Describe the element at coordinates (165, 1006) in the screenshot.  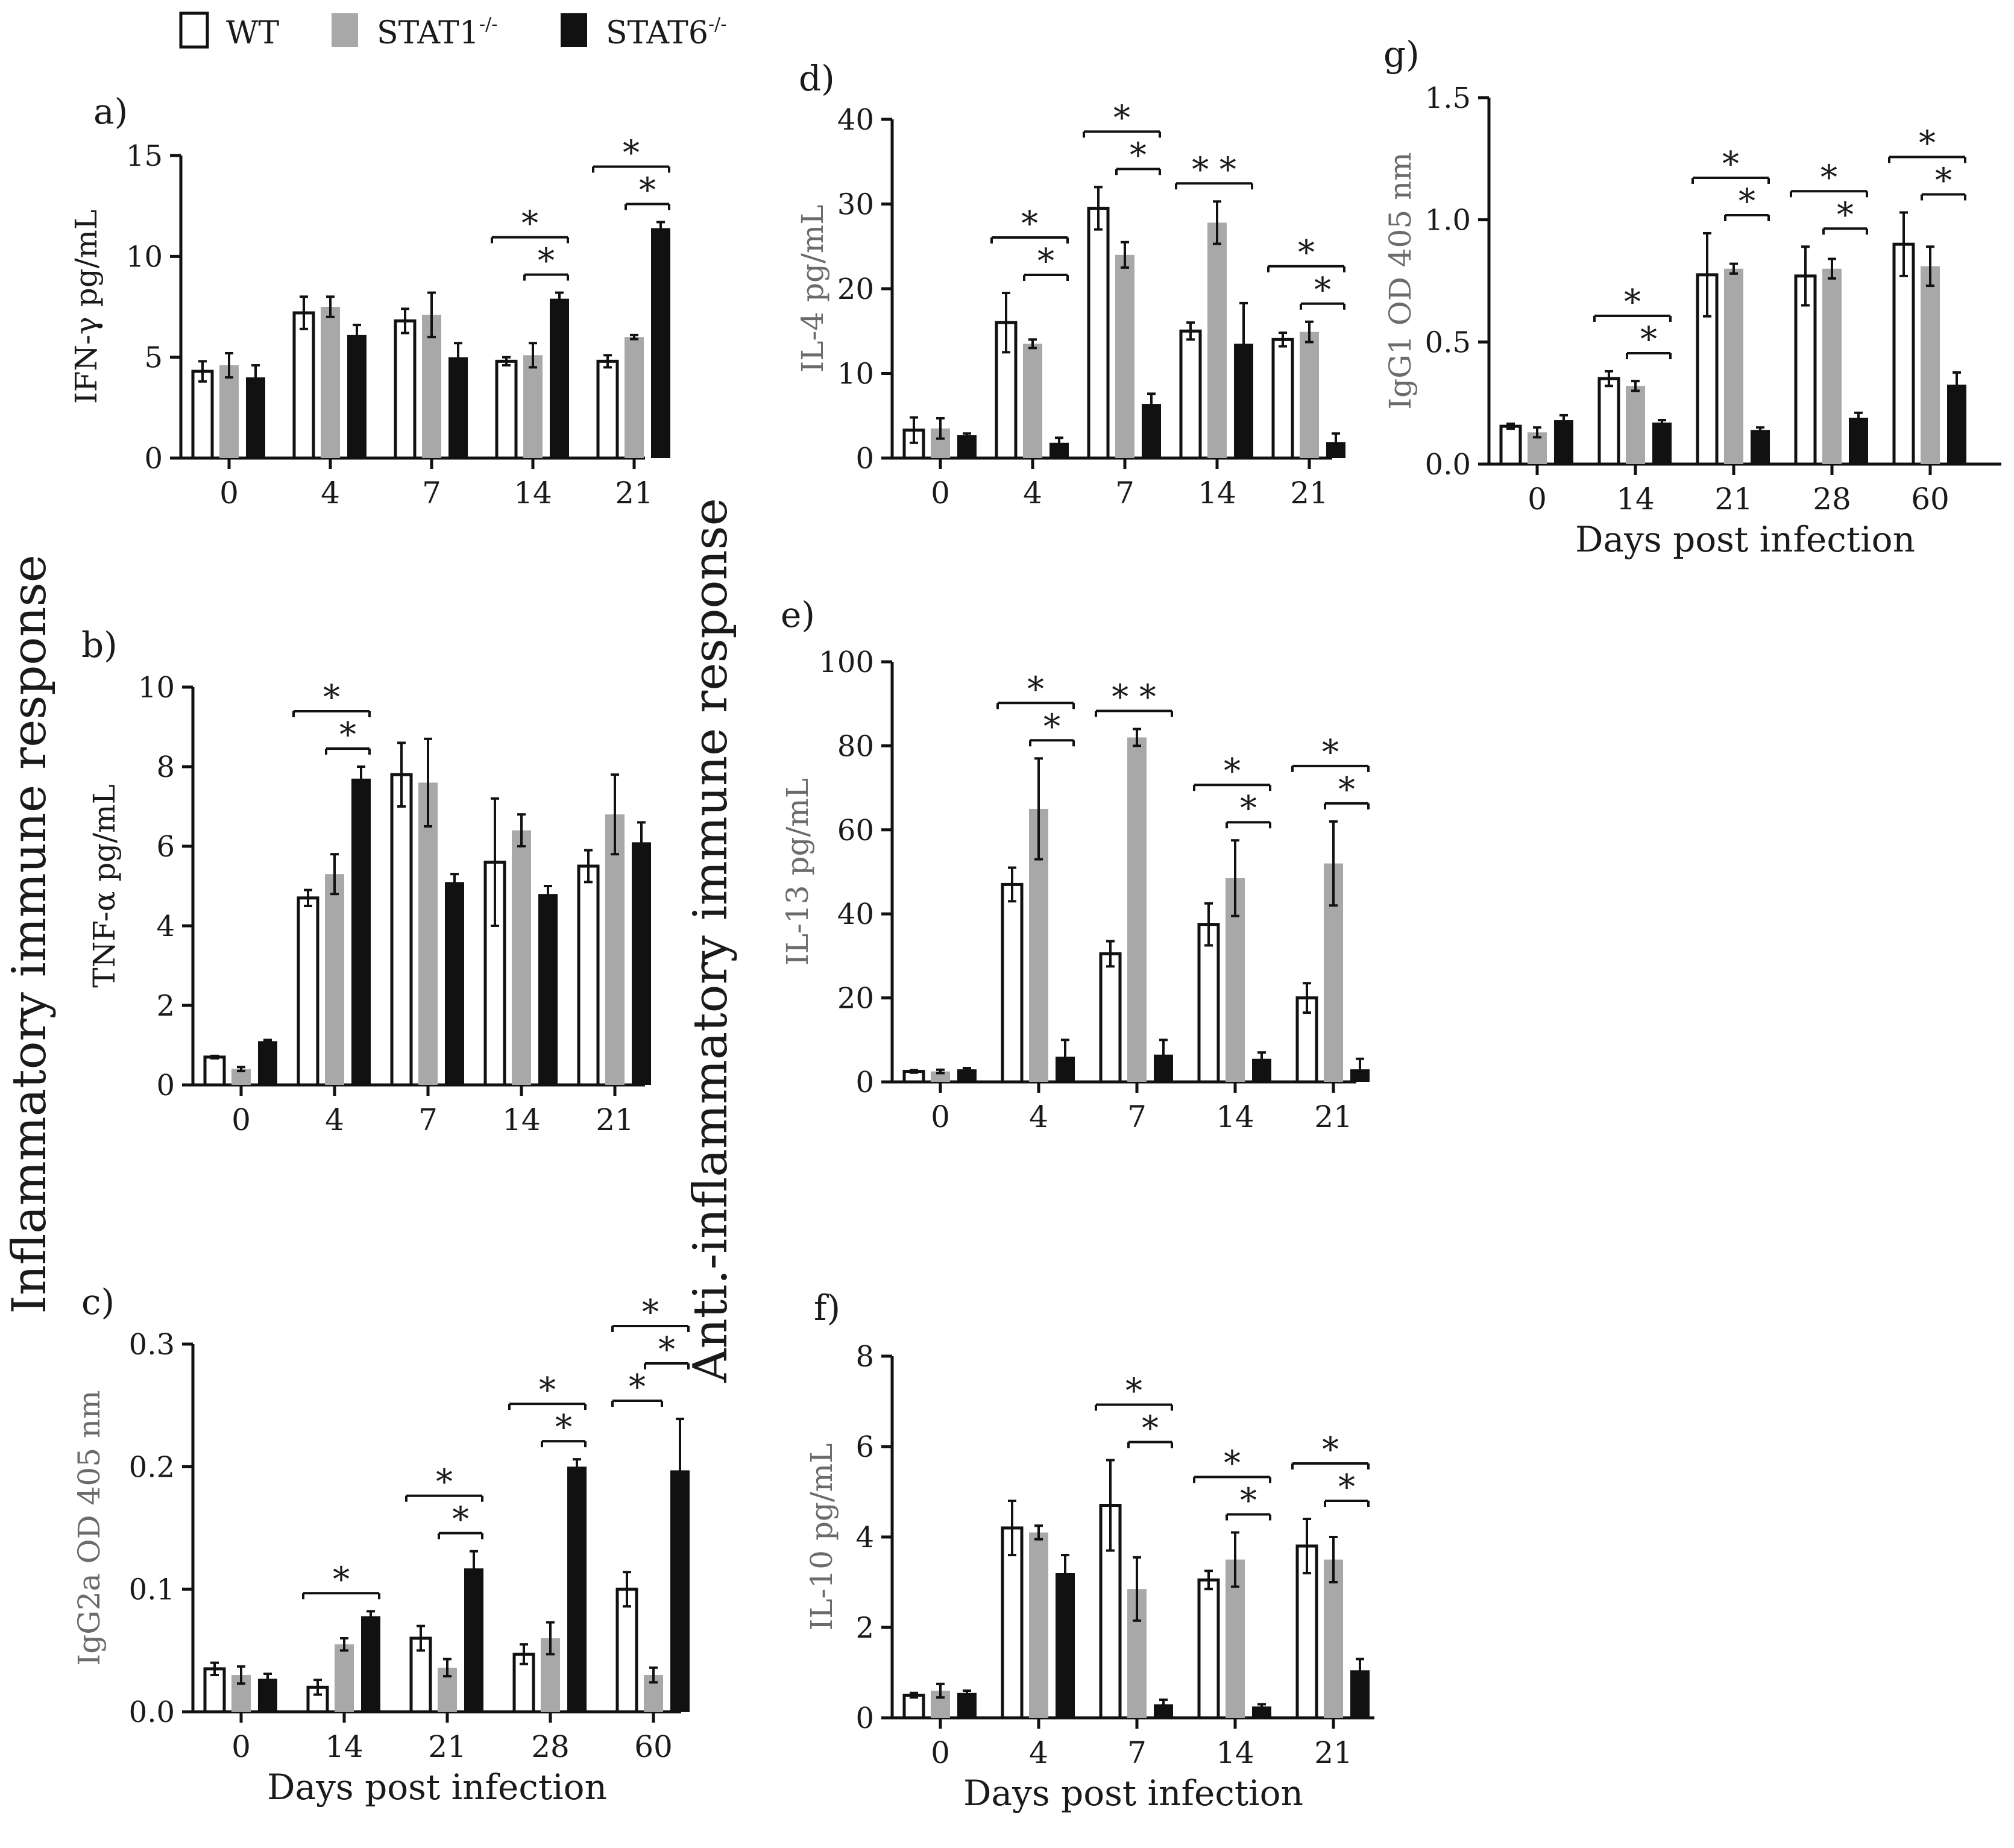
I see `y-tick-label-b: 2` at that location.